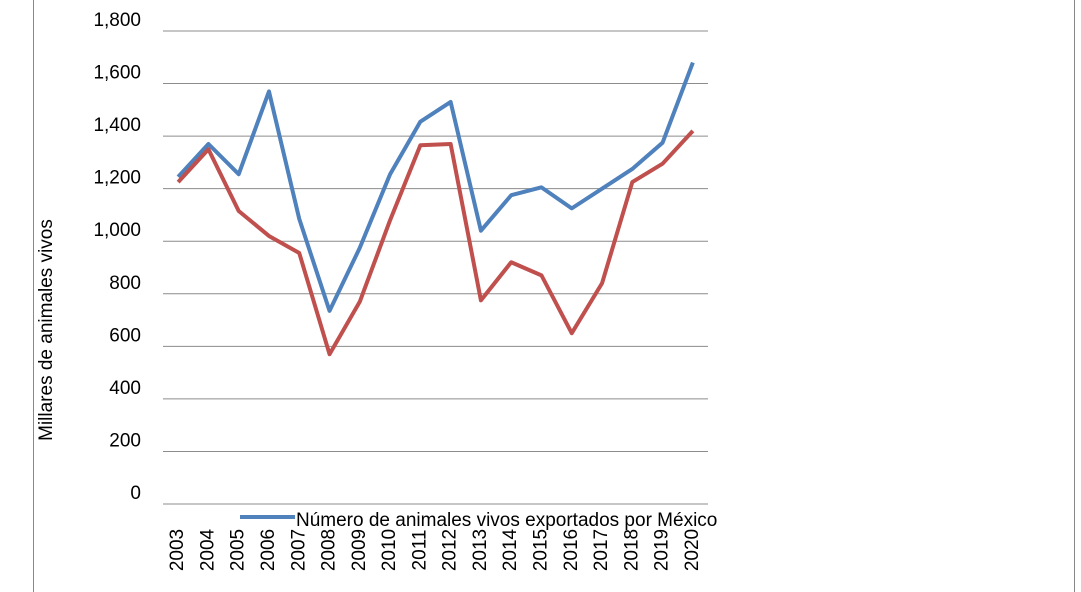 The image size is (1081, 592). I want to click on y-tick-label: 400, so click(125, 388).